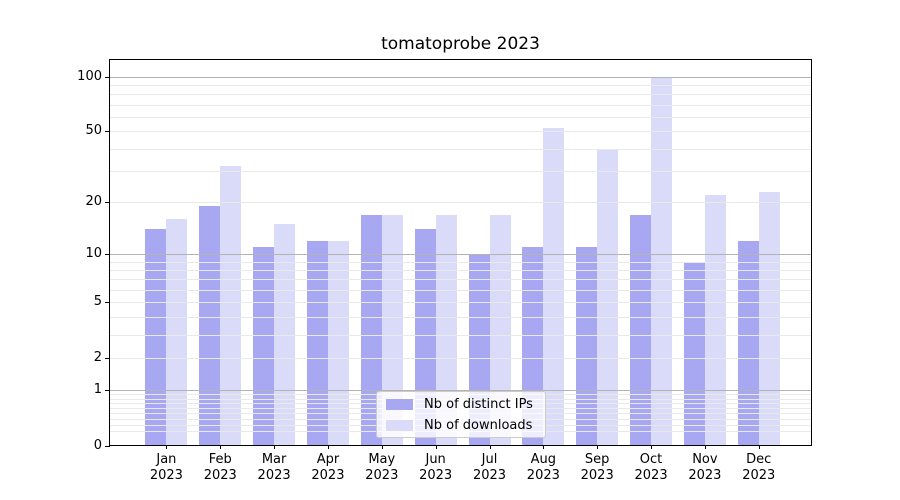 The width and height of the screenshot is (900, 500). What do you see at coordinates (446, 329) in the screenshot?
I see `bar-downloads-jun` at bounding box center [446, 329].